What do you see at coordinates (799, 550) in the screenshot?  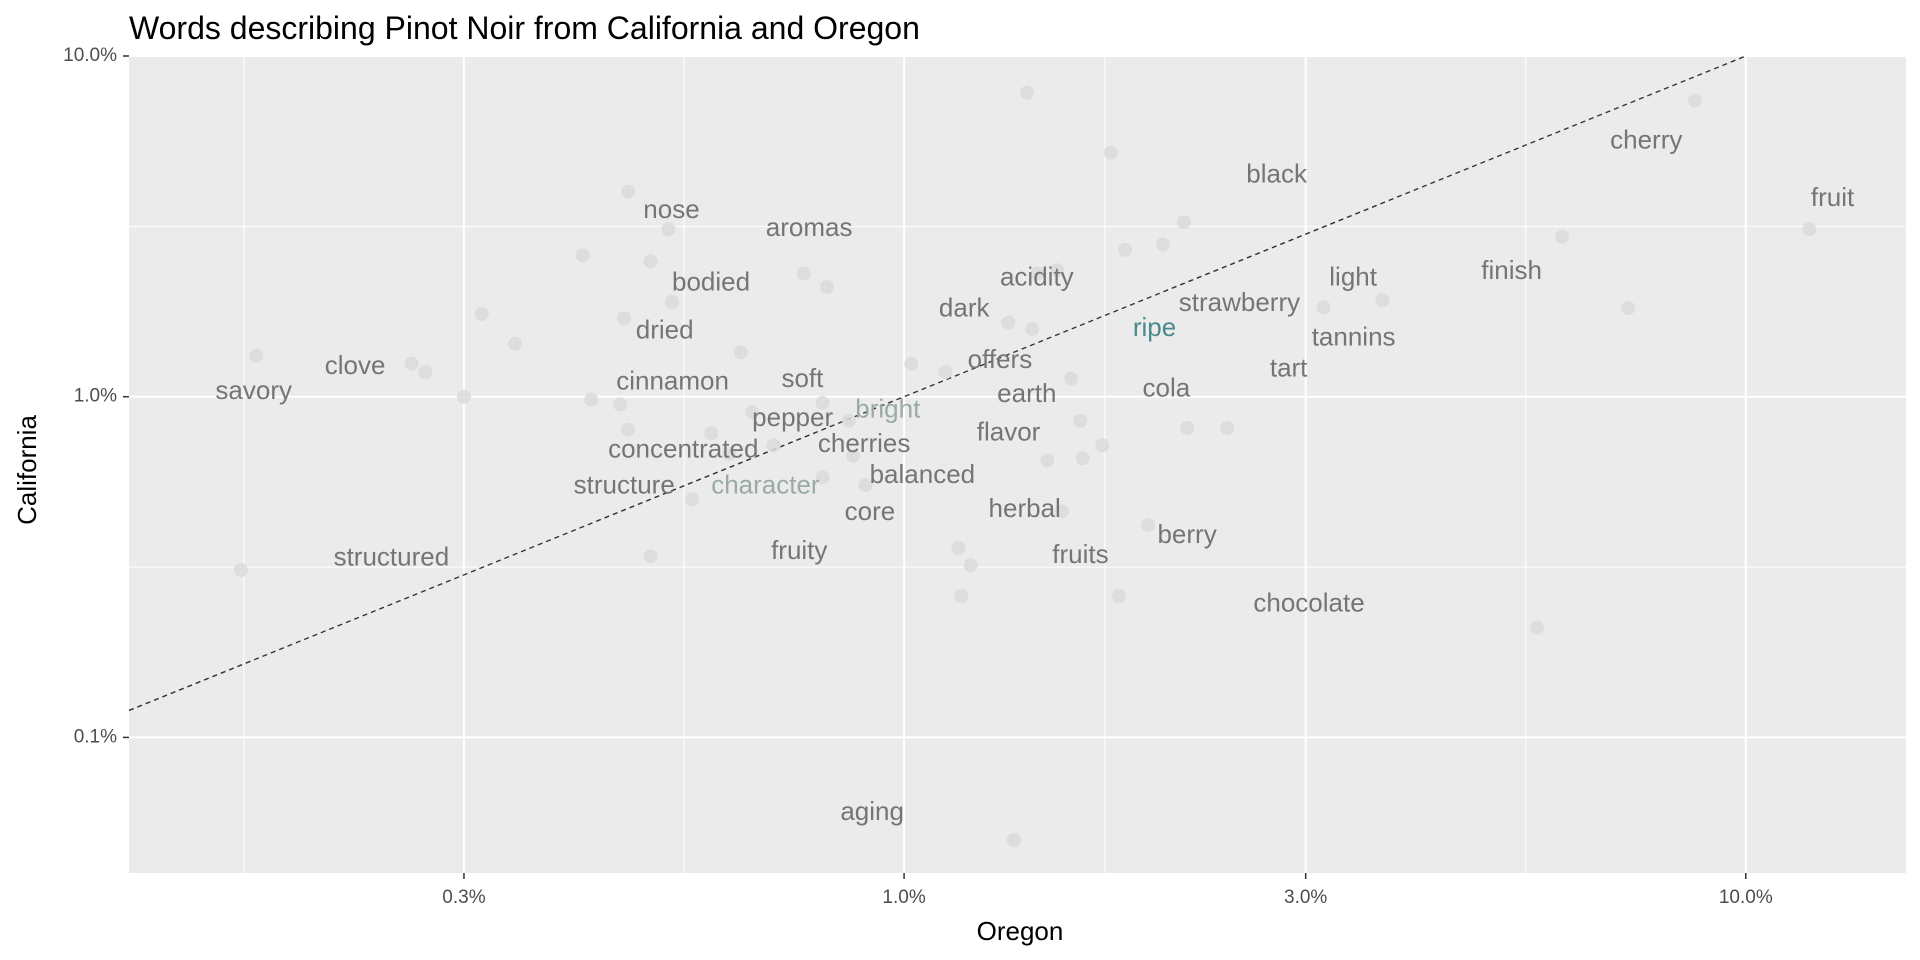 I see `word-label: fruity` at bounding box center [799, 550].